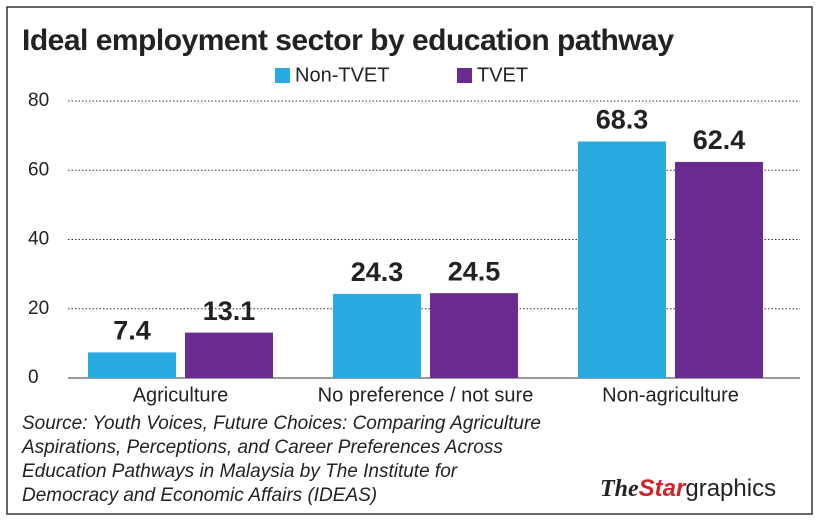  I want to click on y-tick-label: 20, so click(38, 308).